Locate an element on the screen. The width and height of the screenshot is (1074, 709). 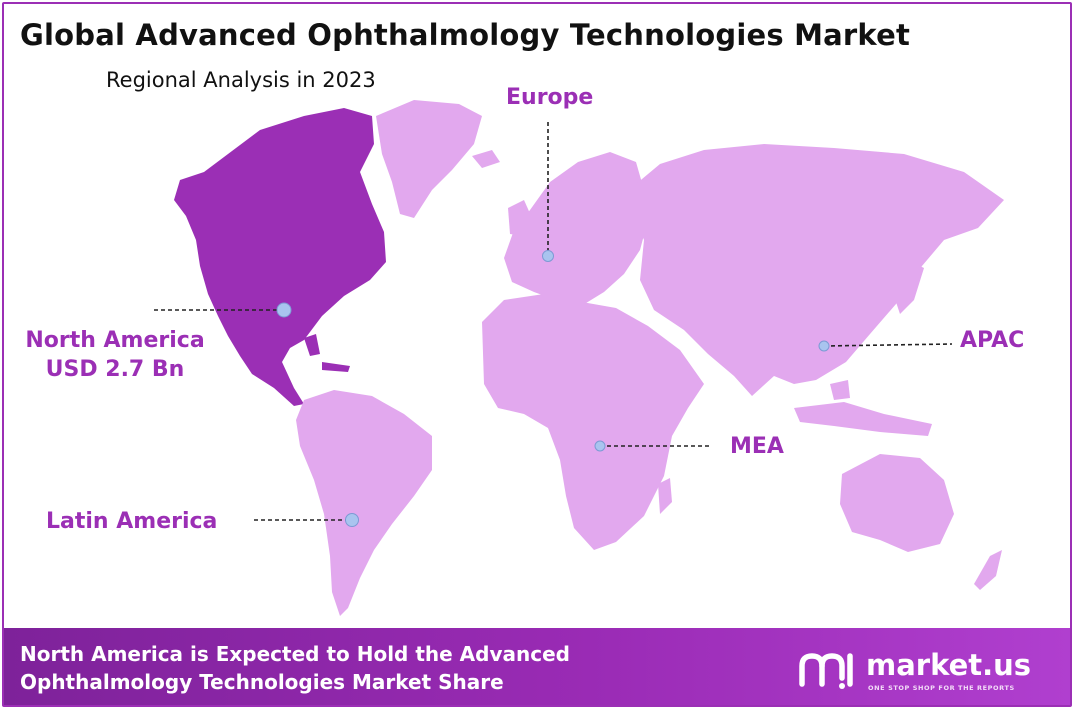
marker-north-america is located at coordinates (284, 310).